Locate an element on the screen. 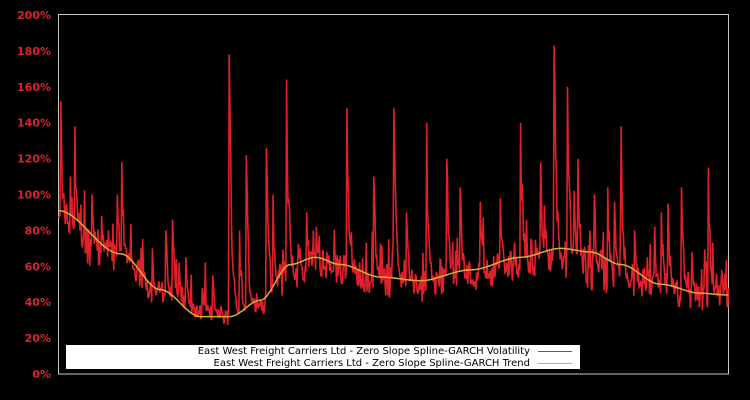 Image resolution: width=750 pixels, height=400 pixels. y-axis: 0% 20% 40% 60% 80% 100% 120% 140% 160% 180% 200% is located at coordinates (34, 195).